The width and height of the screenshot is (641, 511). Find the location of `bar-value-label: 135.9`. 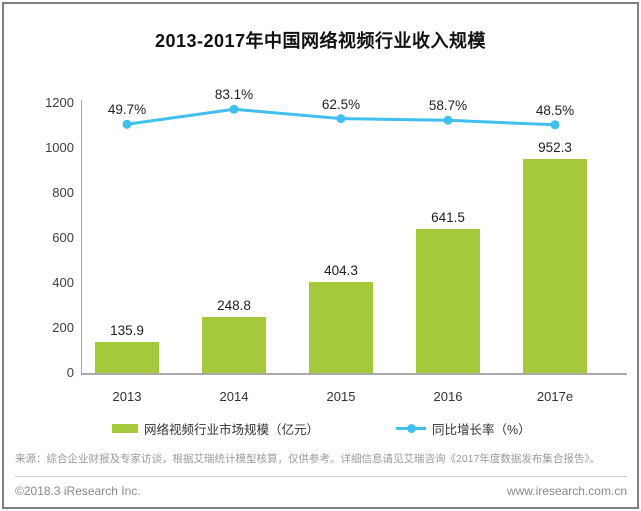

bar-value-label: 135.9 is located at coordinates (127, 330).